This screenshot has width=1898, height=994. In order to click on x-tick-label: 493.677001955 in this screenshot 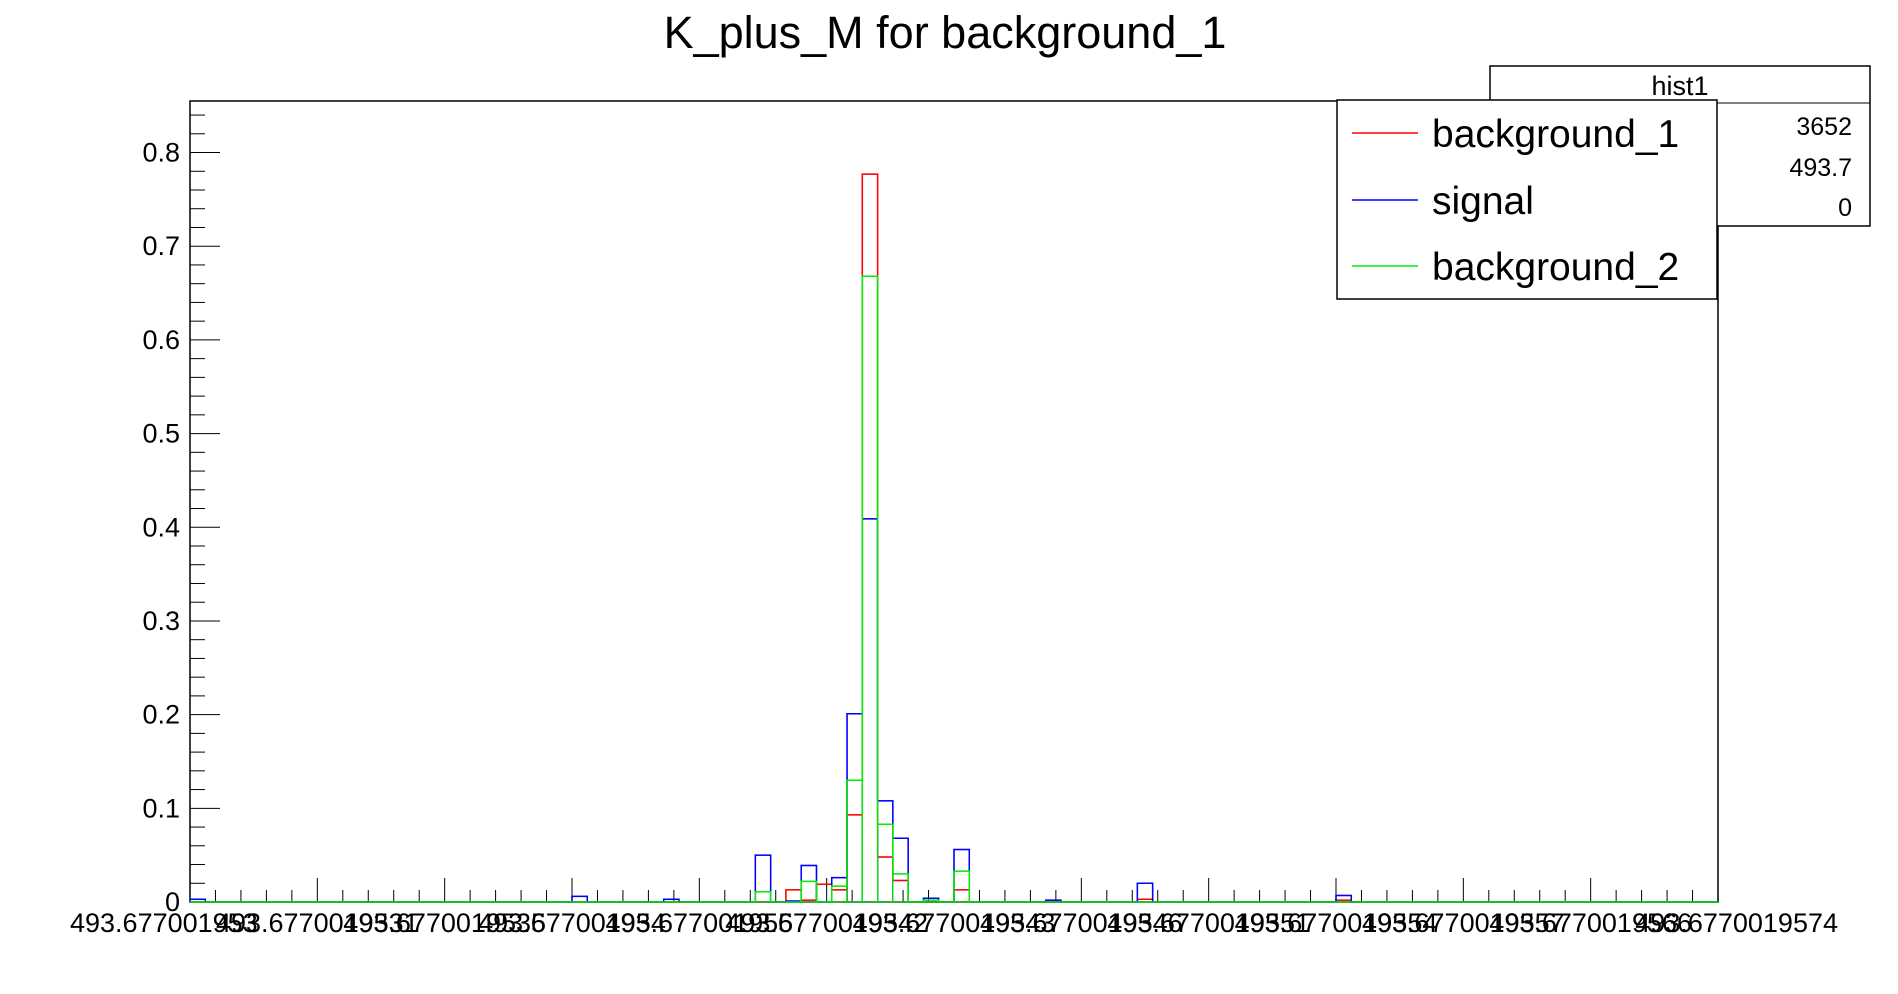, I will do `click(699, 923)`.